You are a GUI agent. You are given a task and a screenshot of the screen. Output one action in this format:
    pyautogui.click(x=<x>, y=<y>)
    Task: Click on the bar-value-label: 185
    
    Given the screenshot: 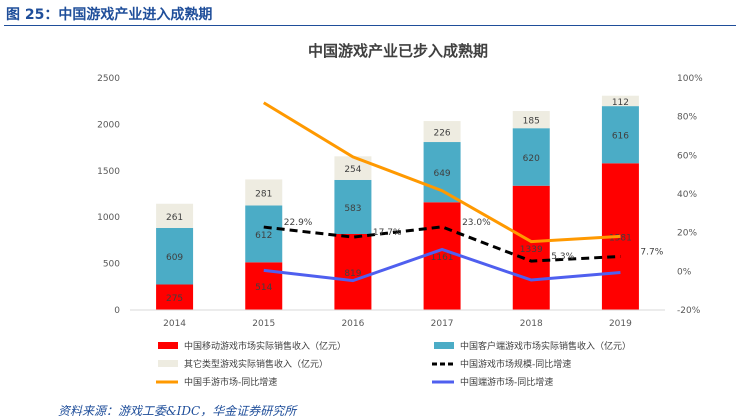 What is the action you would take?
    pyautogui.click(x=531, y=122)
    